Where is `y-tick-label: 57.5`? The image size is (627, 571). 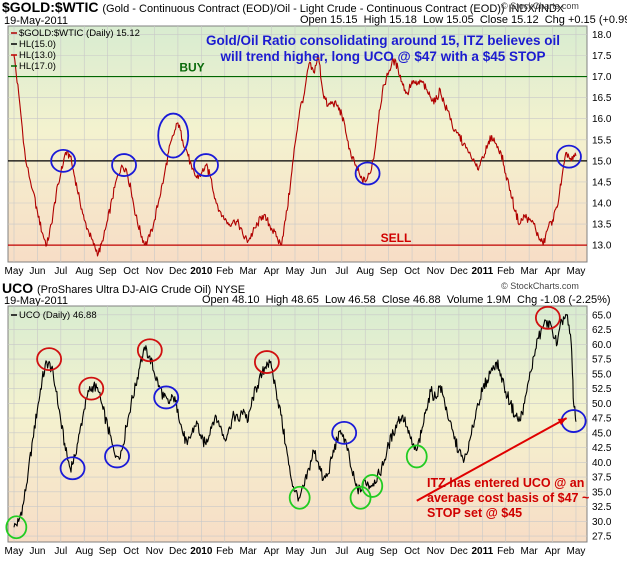
y-tick-label: 57.5 is located at coordinates (602, 360).